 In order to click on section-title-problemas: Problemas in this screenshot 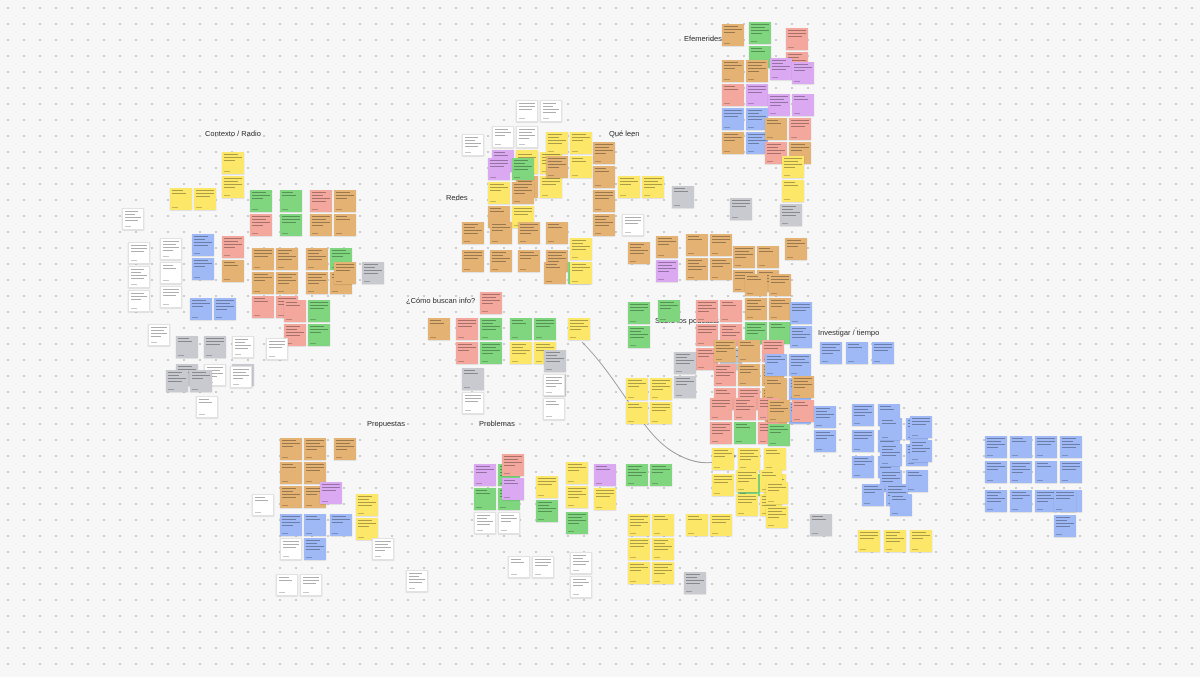, I will do `click(497, 423)`.